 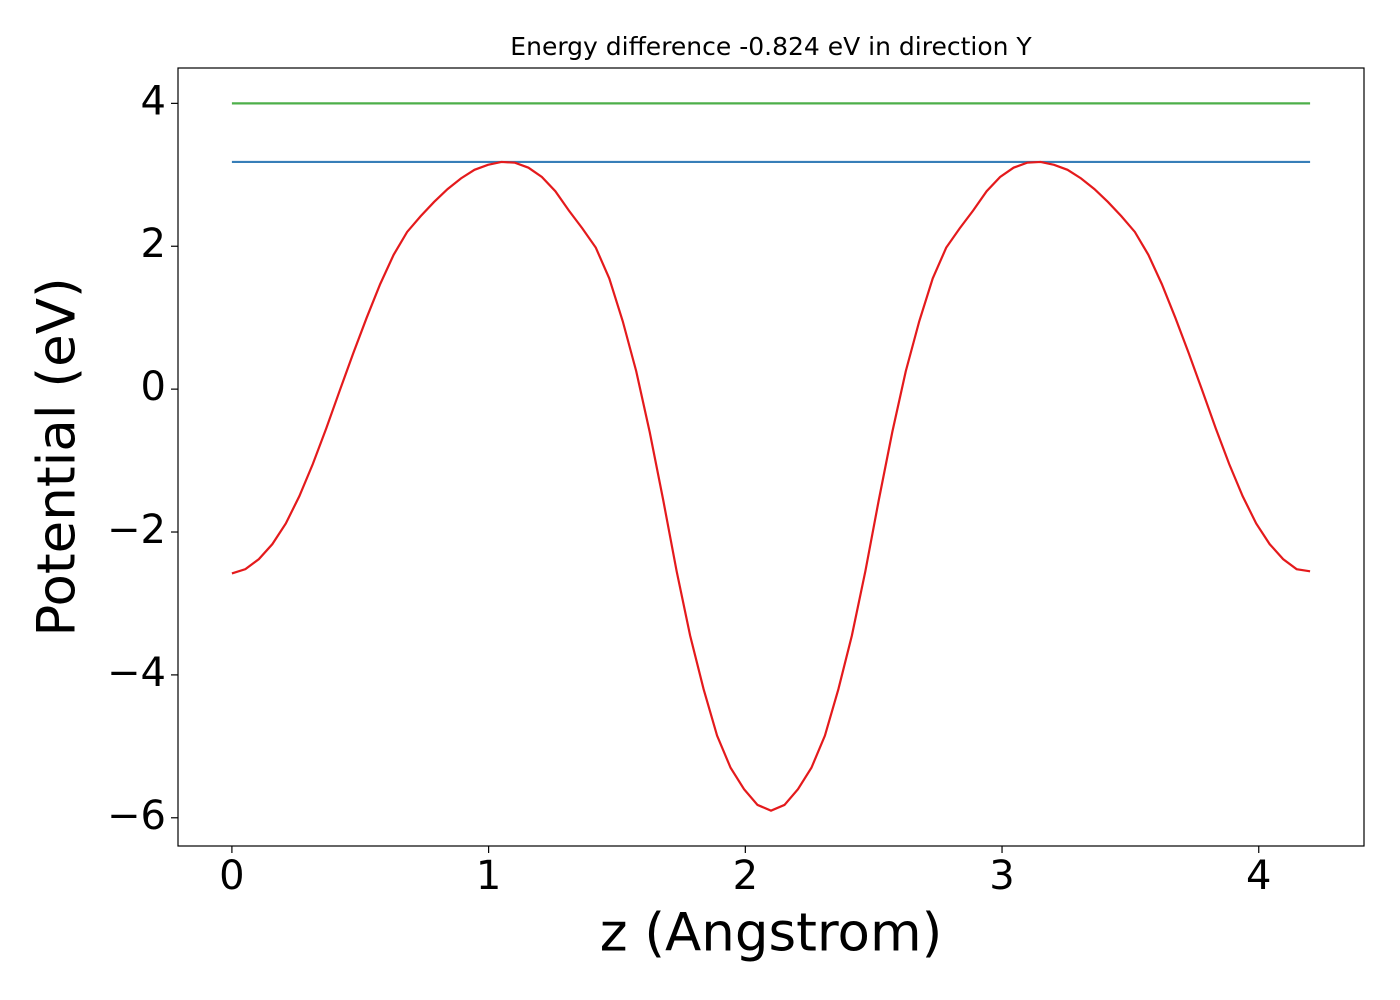 What do you see at coordinates (1001, 876) in the screenshot?
I see `x-tick-label: 3` at bounding box center [1001, 876].